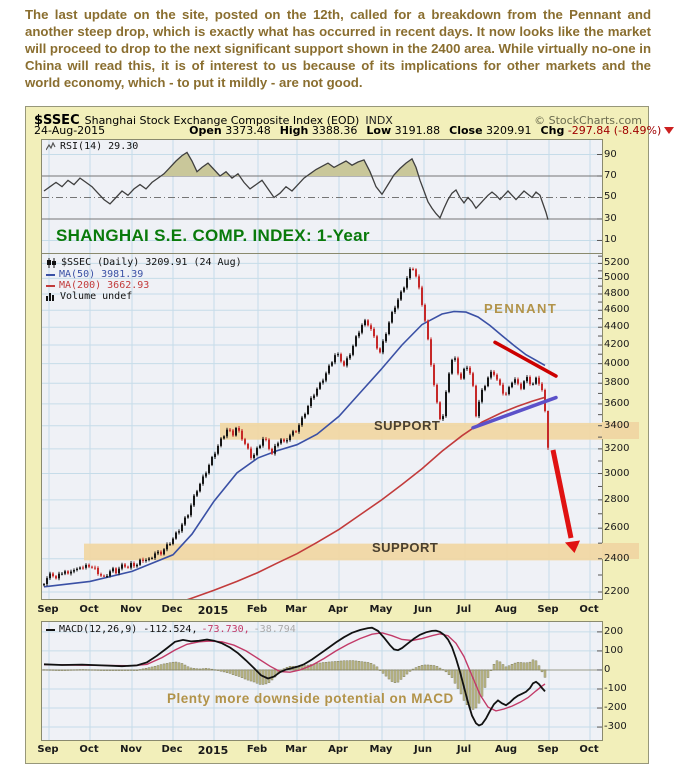 The height and width of the screenshot is (772, 675). What do you see at coordinates (617, 558) in the screenshot?
I see `price-axis-label: 2400` at bounding box center [617, 558].